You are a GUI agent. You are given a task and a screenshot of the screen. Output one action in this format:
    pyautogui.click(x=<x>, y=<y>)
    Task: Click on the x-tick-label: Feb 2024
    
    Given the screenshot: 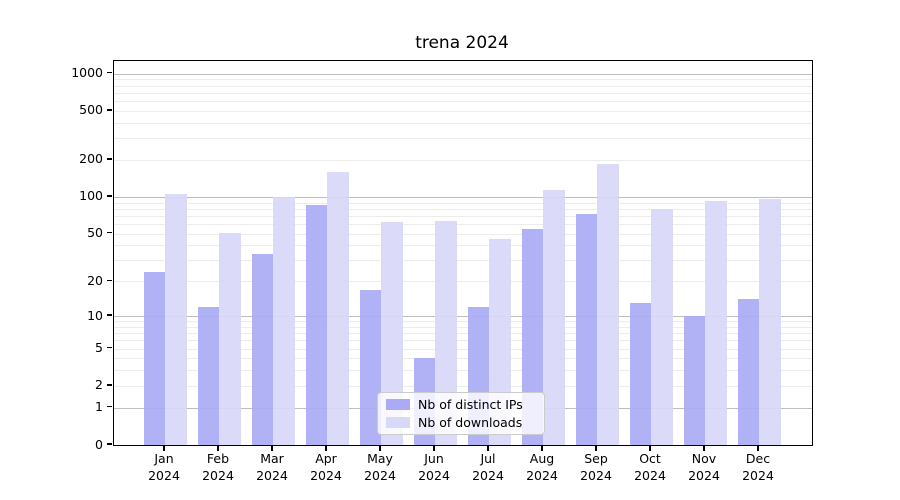 What is the action you would take?
    pyautogui.click(x=218, y=467)
    